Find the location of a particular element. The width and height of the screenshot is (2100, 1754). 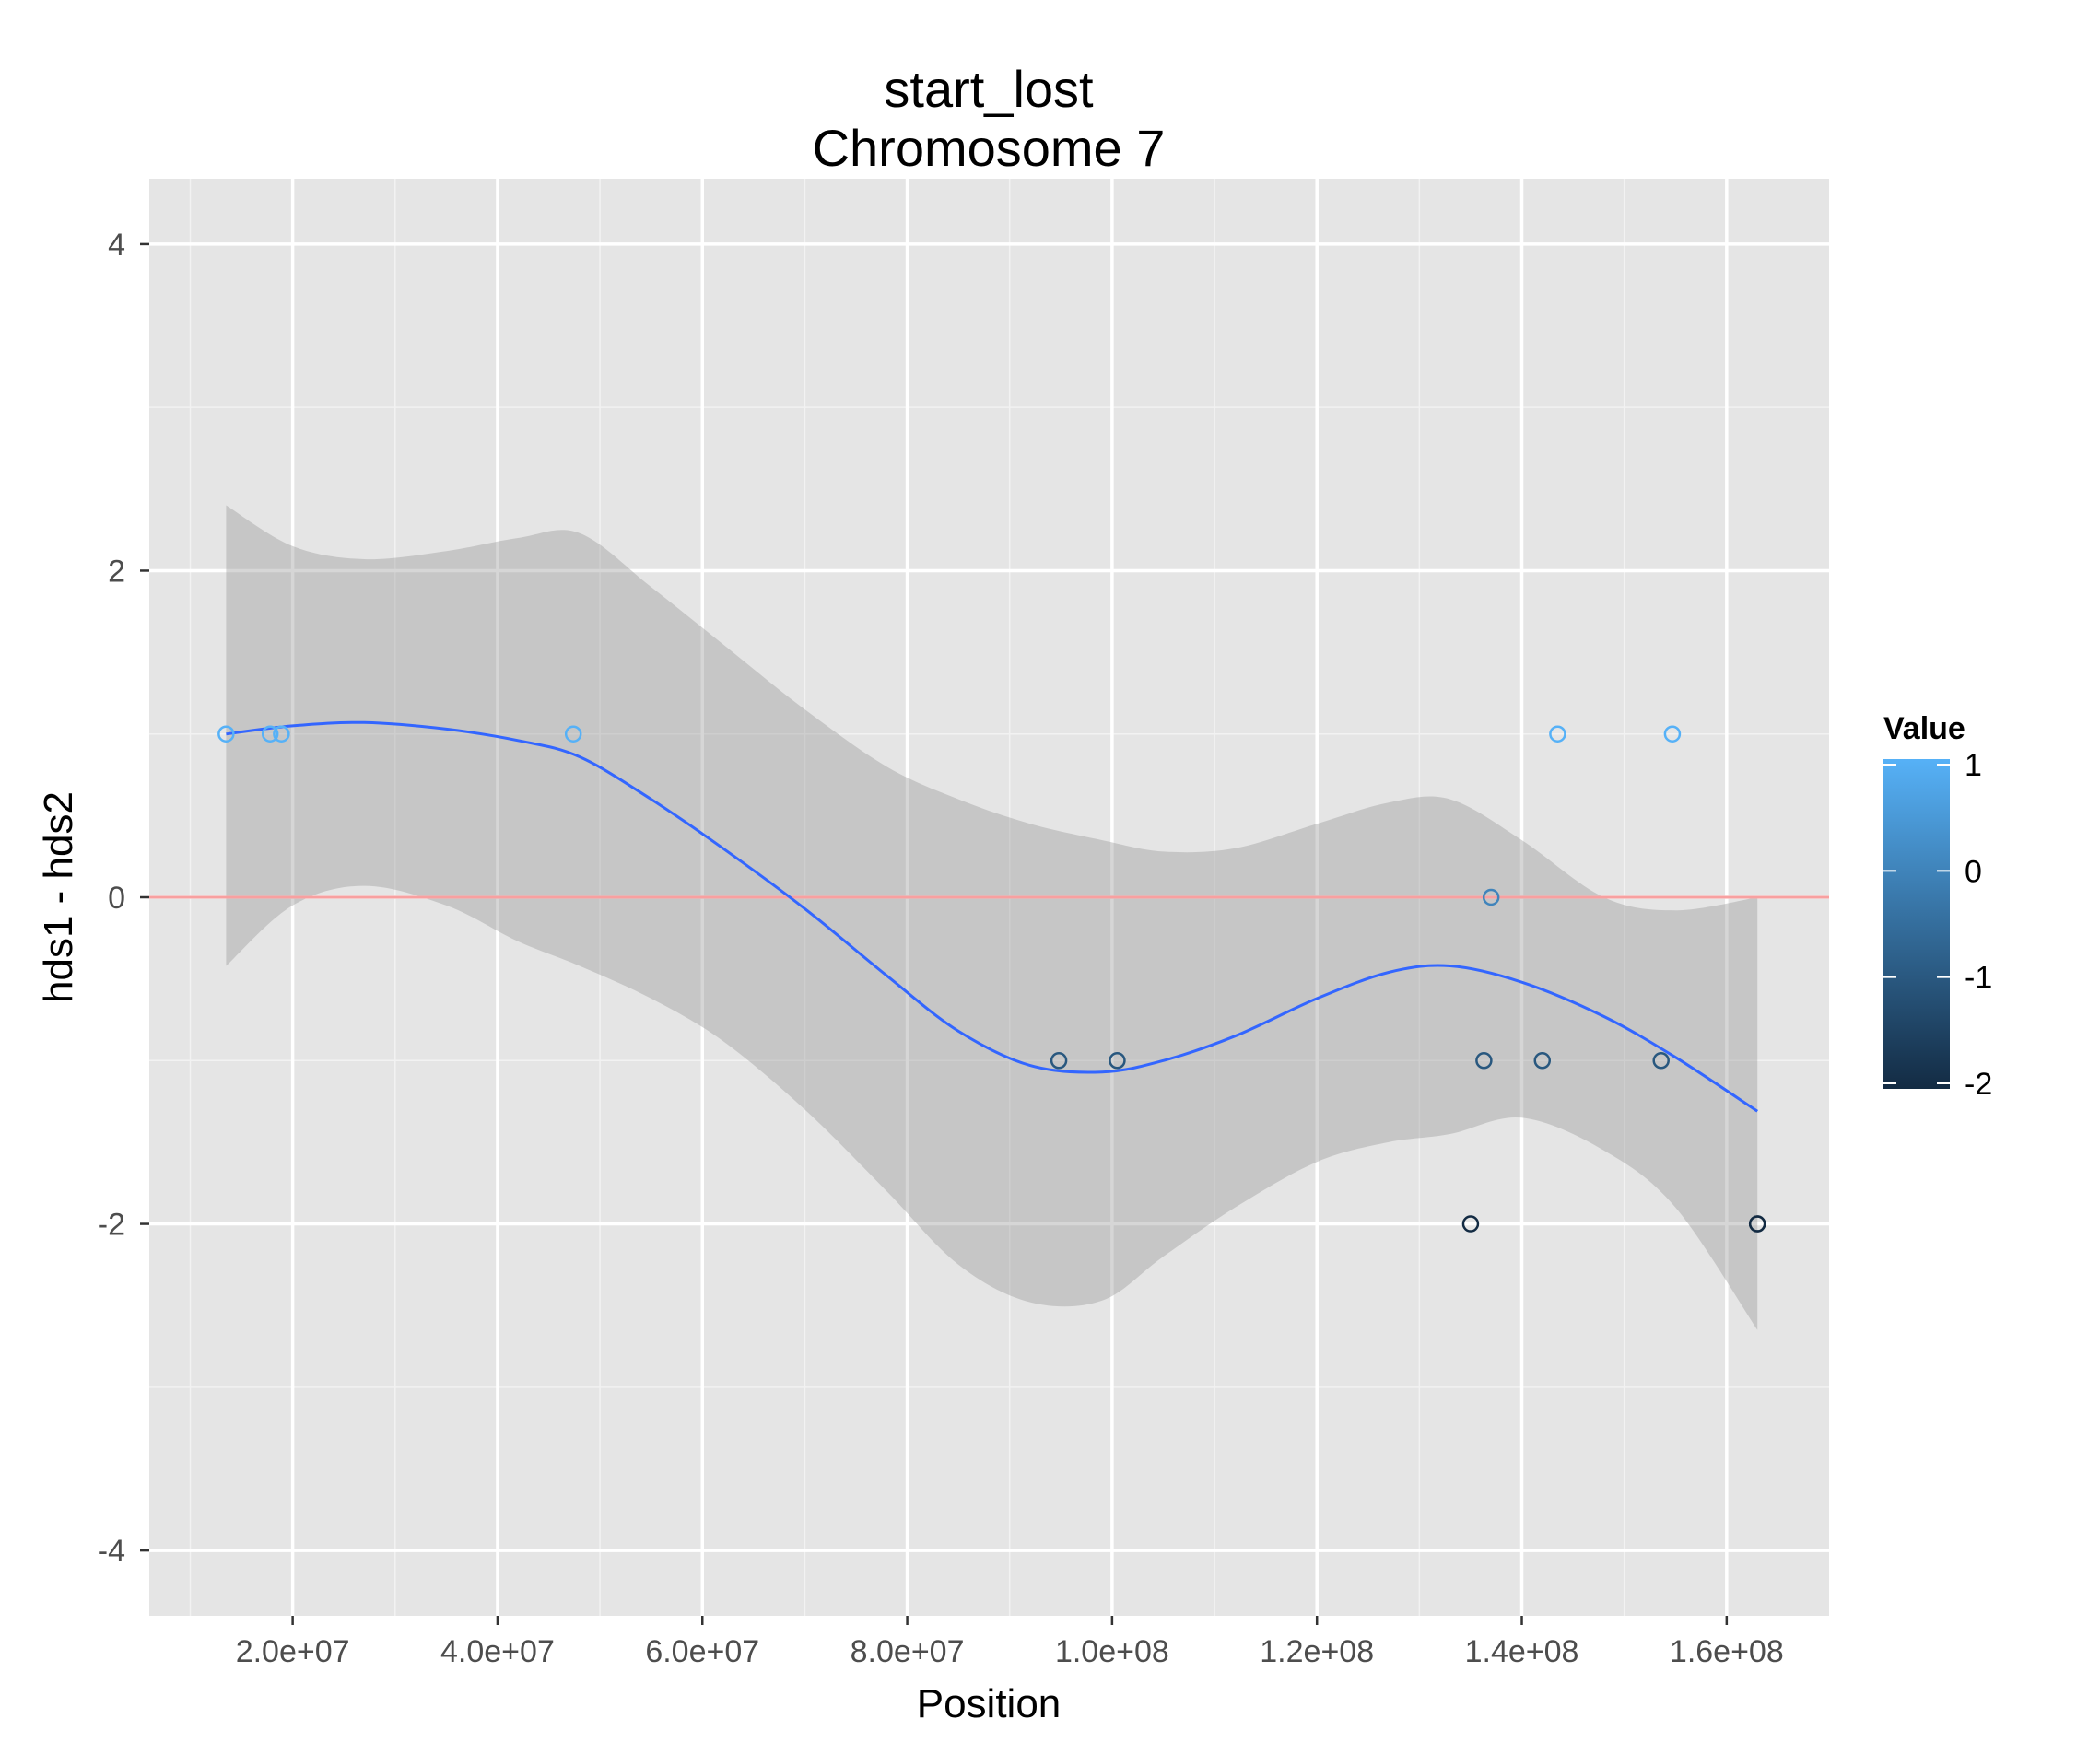

legend-tick-label: 0 is located at coordinates (1974, 871).